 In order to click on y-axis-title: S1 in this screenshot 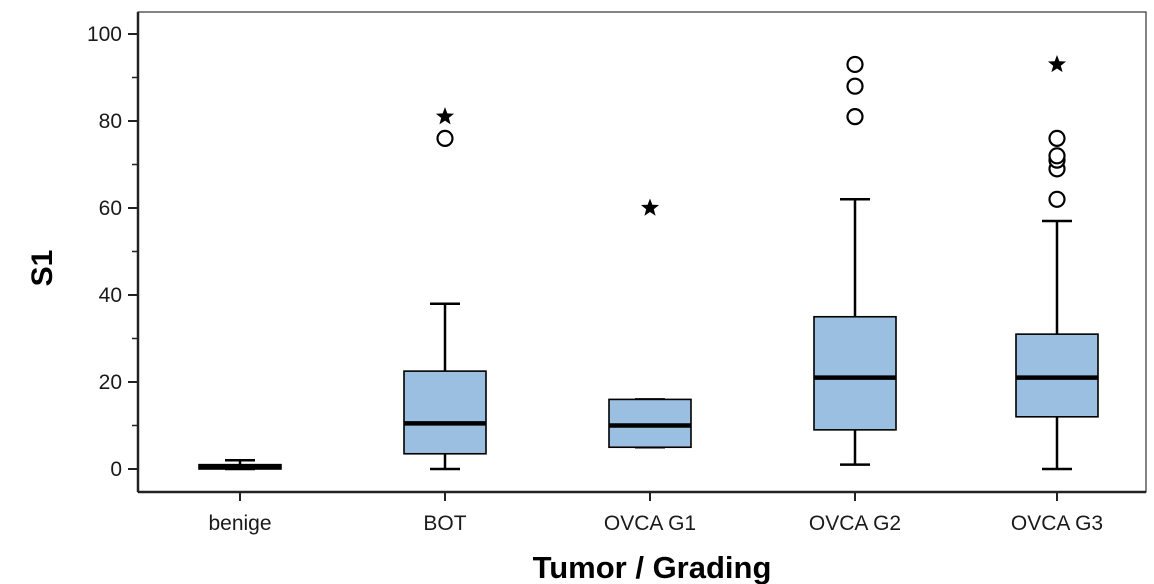, I will do `click(42, 268)`.